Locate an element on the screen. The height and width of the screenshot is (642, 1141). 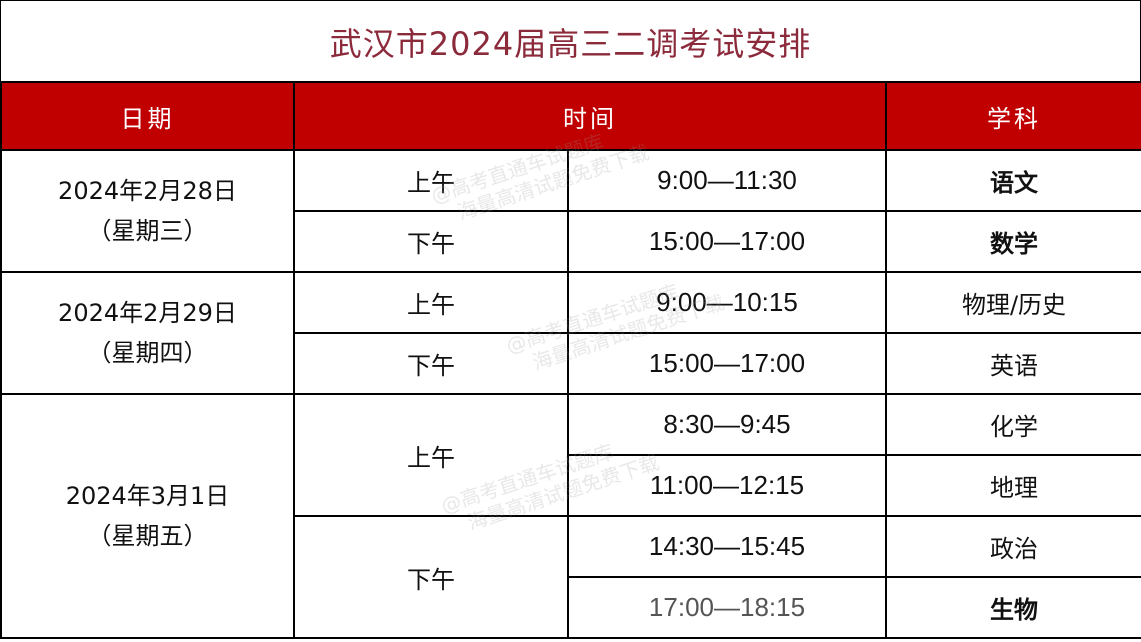
table-row: 下午 15:00—17:00 数学 is located at coordinates (571, 241).